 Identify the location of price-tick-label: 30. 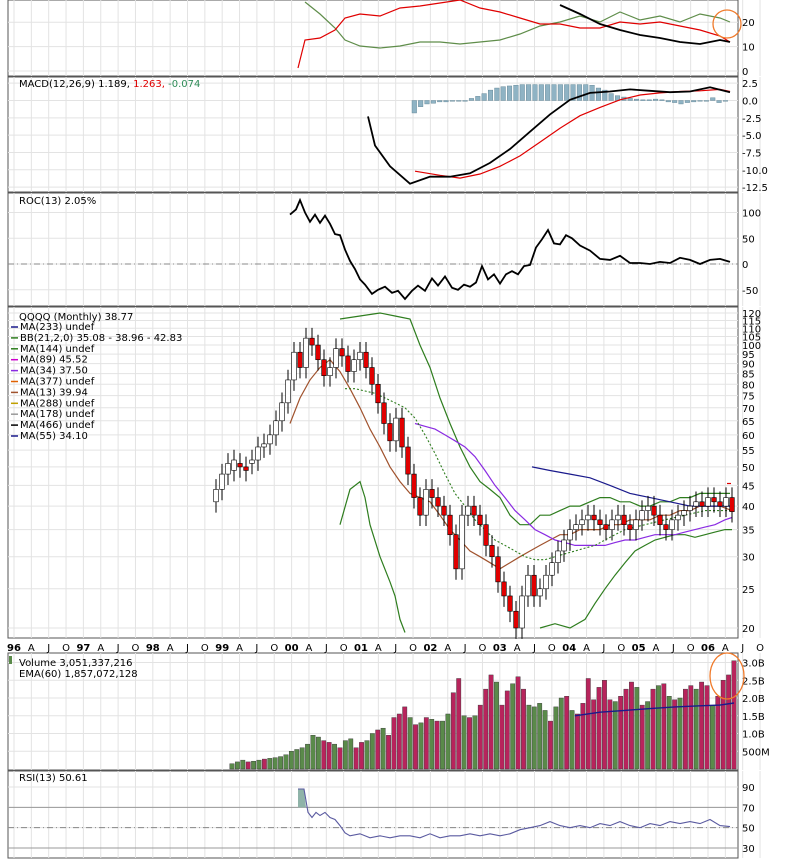
(748, 558).